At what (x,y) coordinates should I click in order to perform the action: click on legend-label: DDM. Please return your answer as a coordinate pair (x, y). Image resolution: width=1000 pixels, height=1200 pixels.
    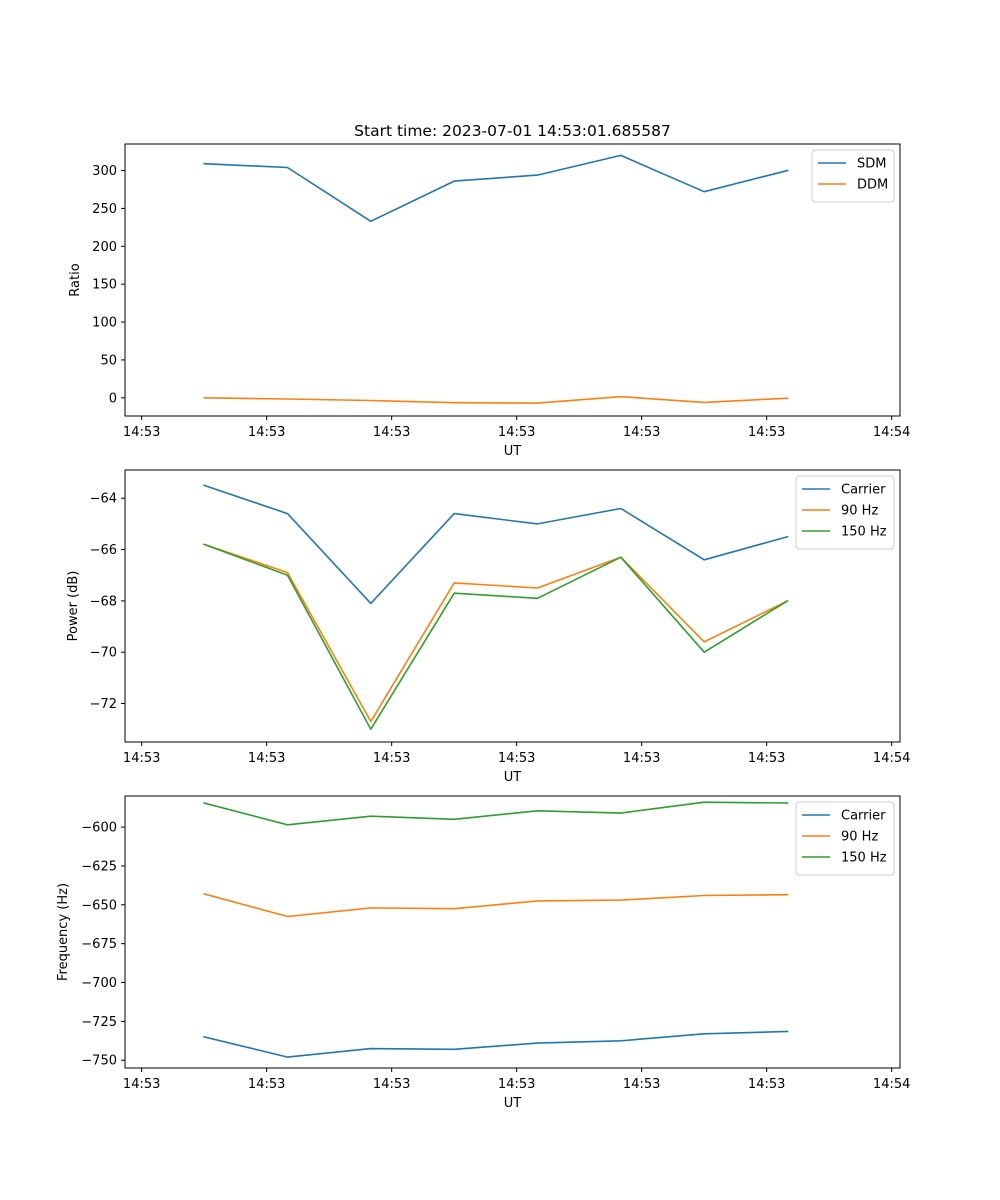
    Looking at the image, I should click on (872, 185).